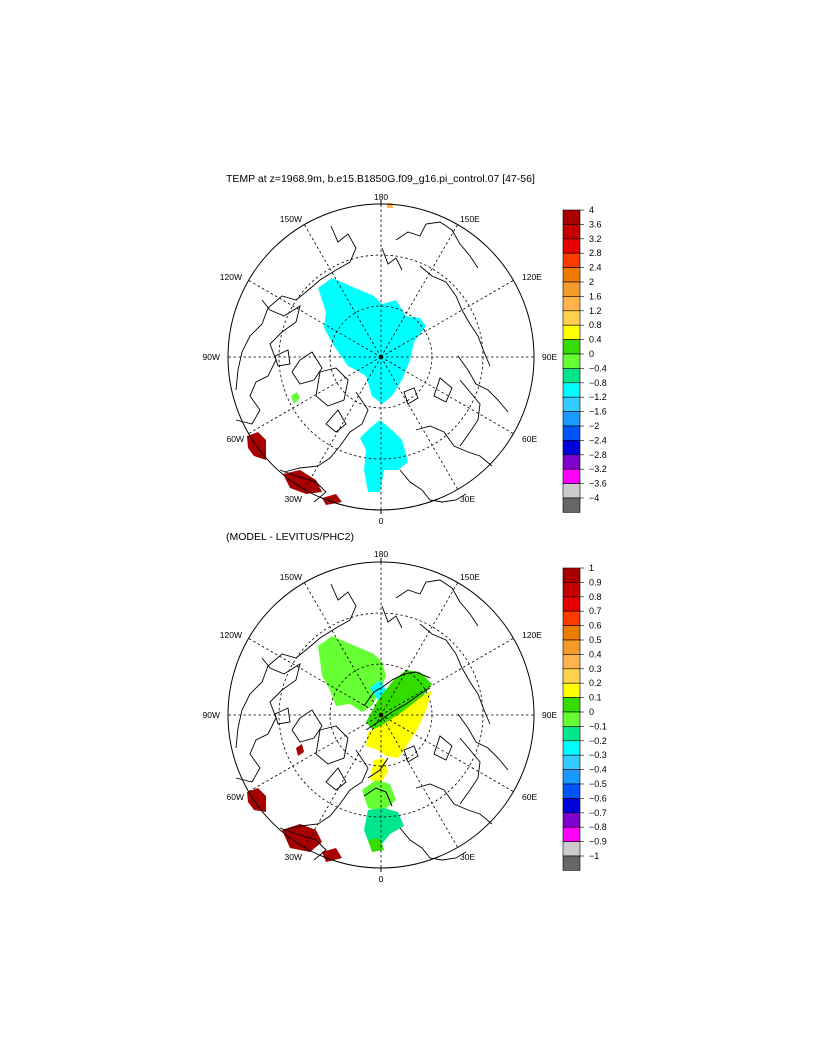 The height and width of the screenshot is (1055, 818). Describe the element at coordinates (598, 455) in the screenshot. I see `colorbar-tick-label: −2.8` at that location.